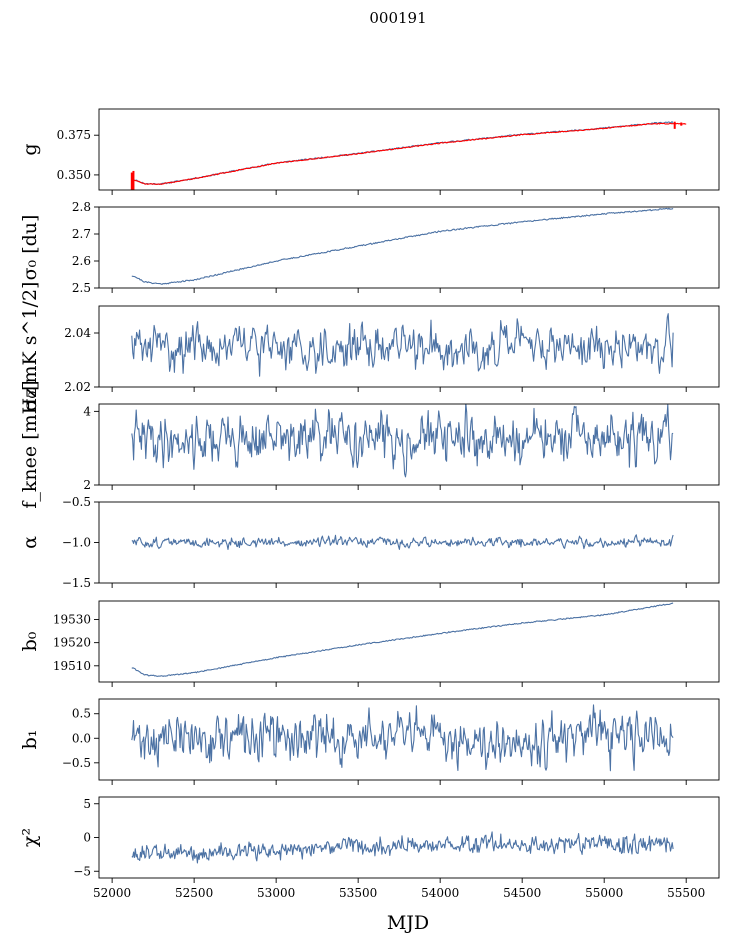 Image resolution: width=729 pixels, height=944 pixels. Describe the element at coordinates (81, 288) in the screenshot. I see `y-tick-label-sigma0-du: 2.5` at that location.